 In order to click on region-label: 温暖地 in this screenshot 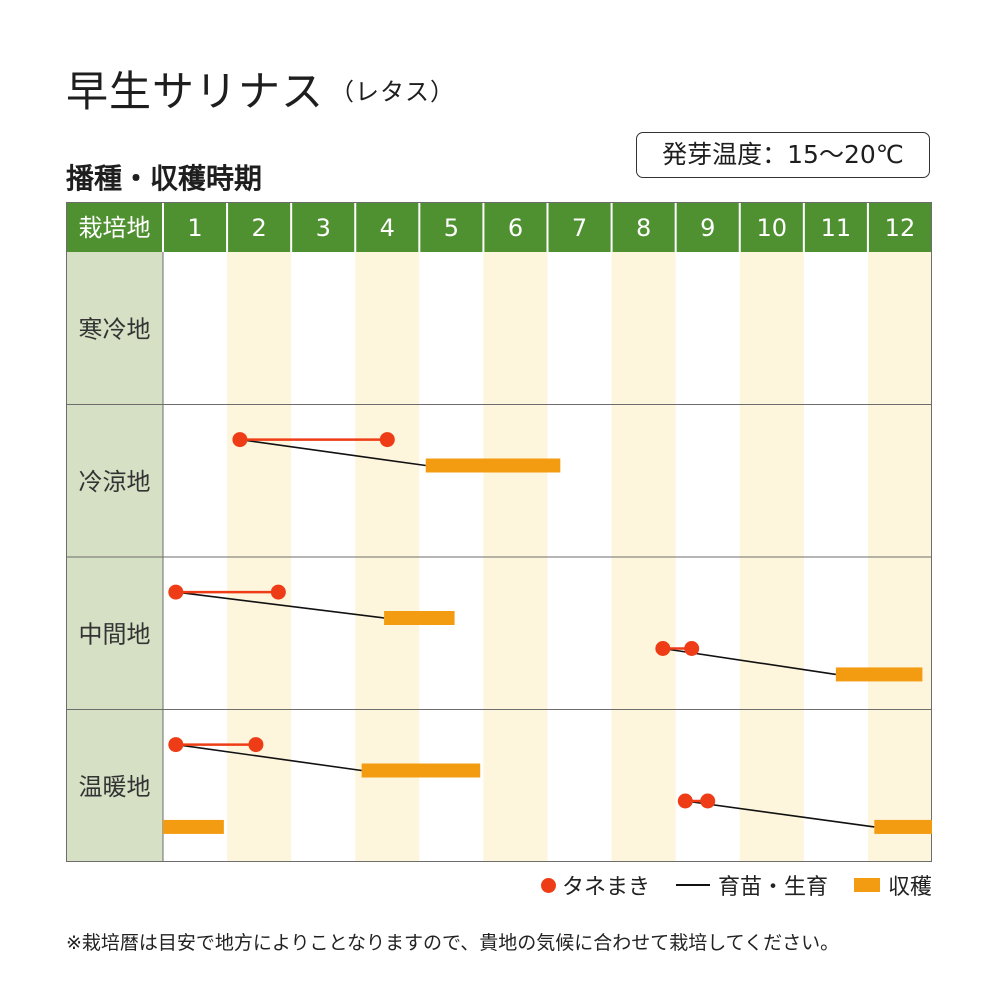, I will do `click(115, 787)`.